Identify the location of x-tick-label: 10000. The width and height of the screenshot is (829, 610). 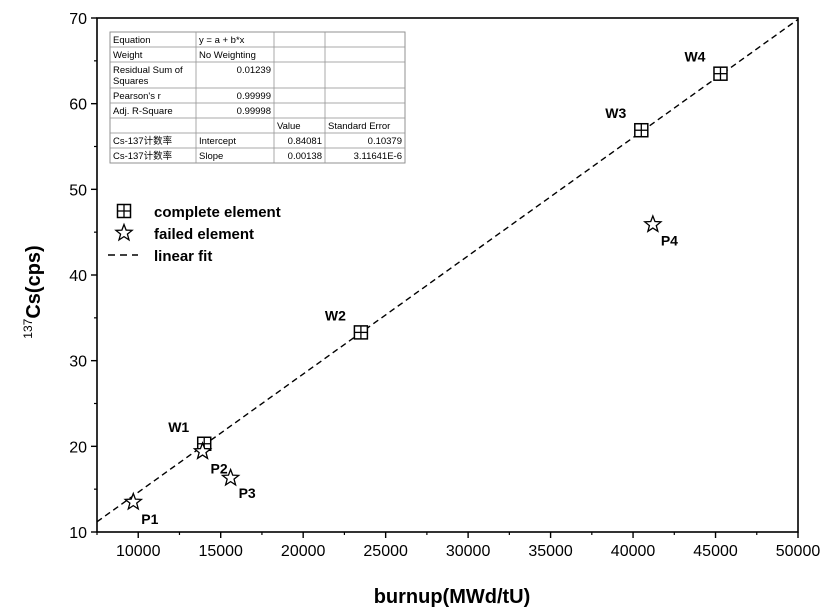
(138, 551).